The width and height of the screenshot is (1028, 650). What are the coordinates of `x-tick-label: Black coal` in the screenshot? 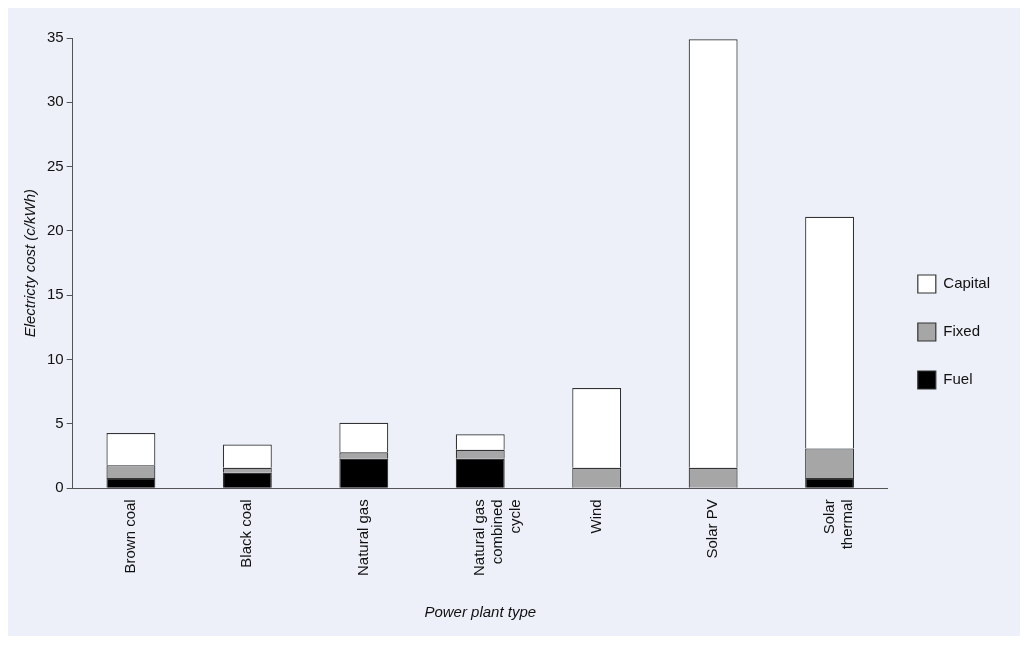 It's located at (246, 533).